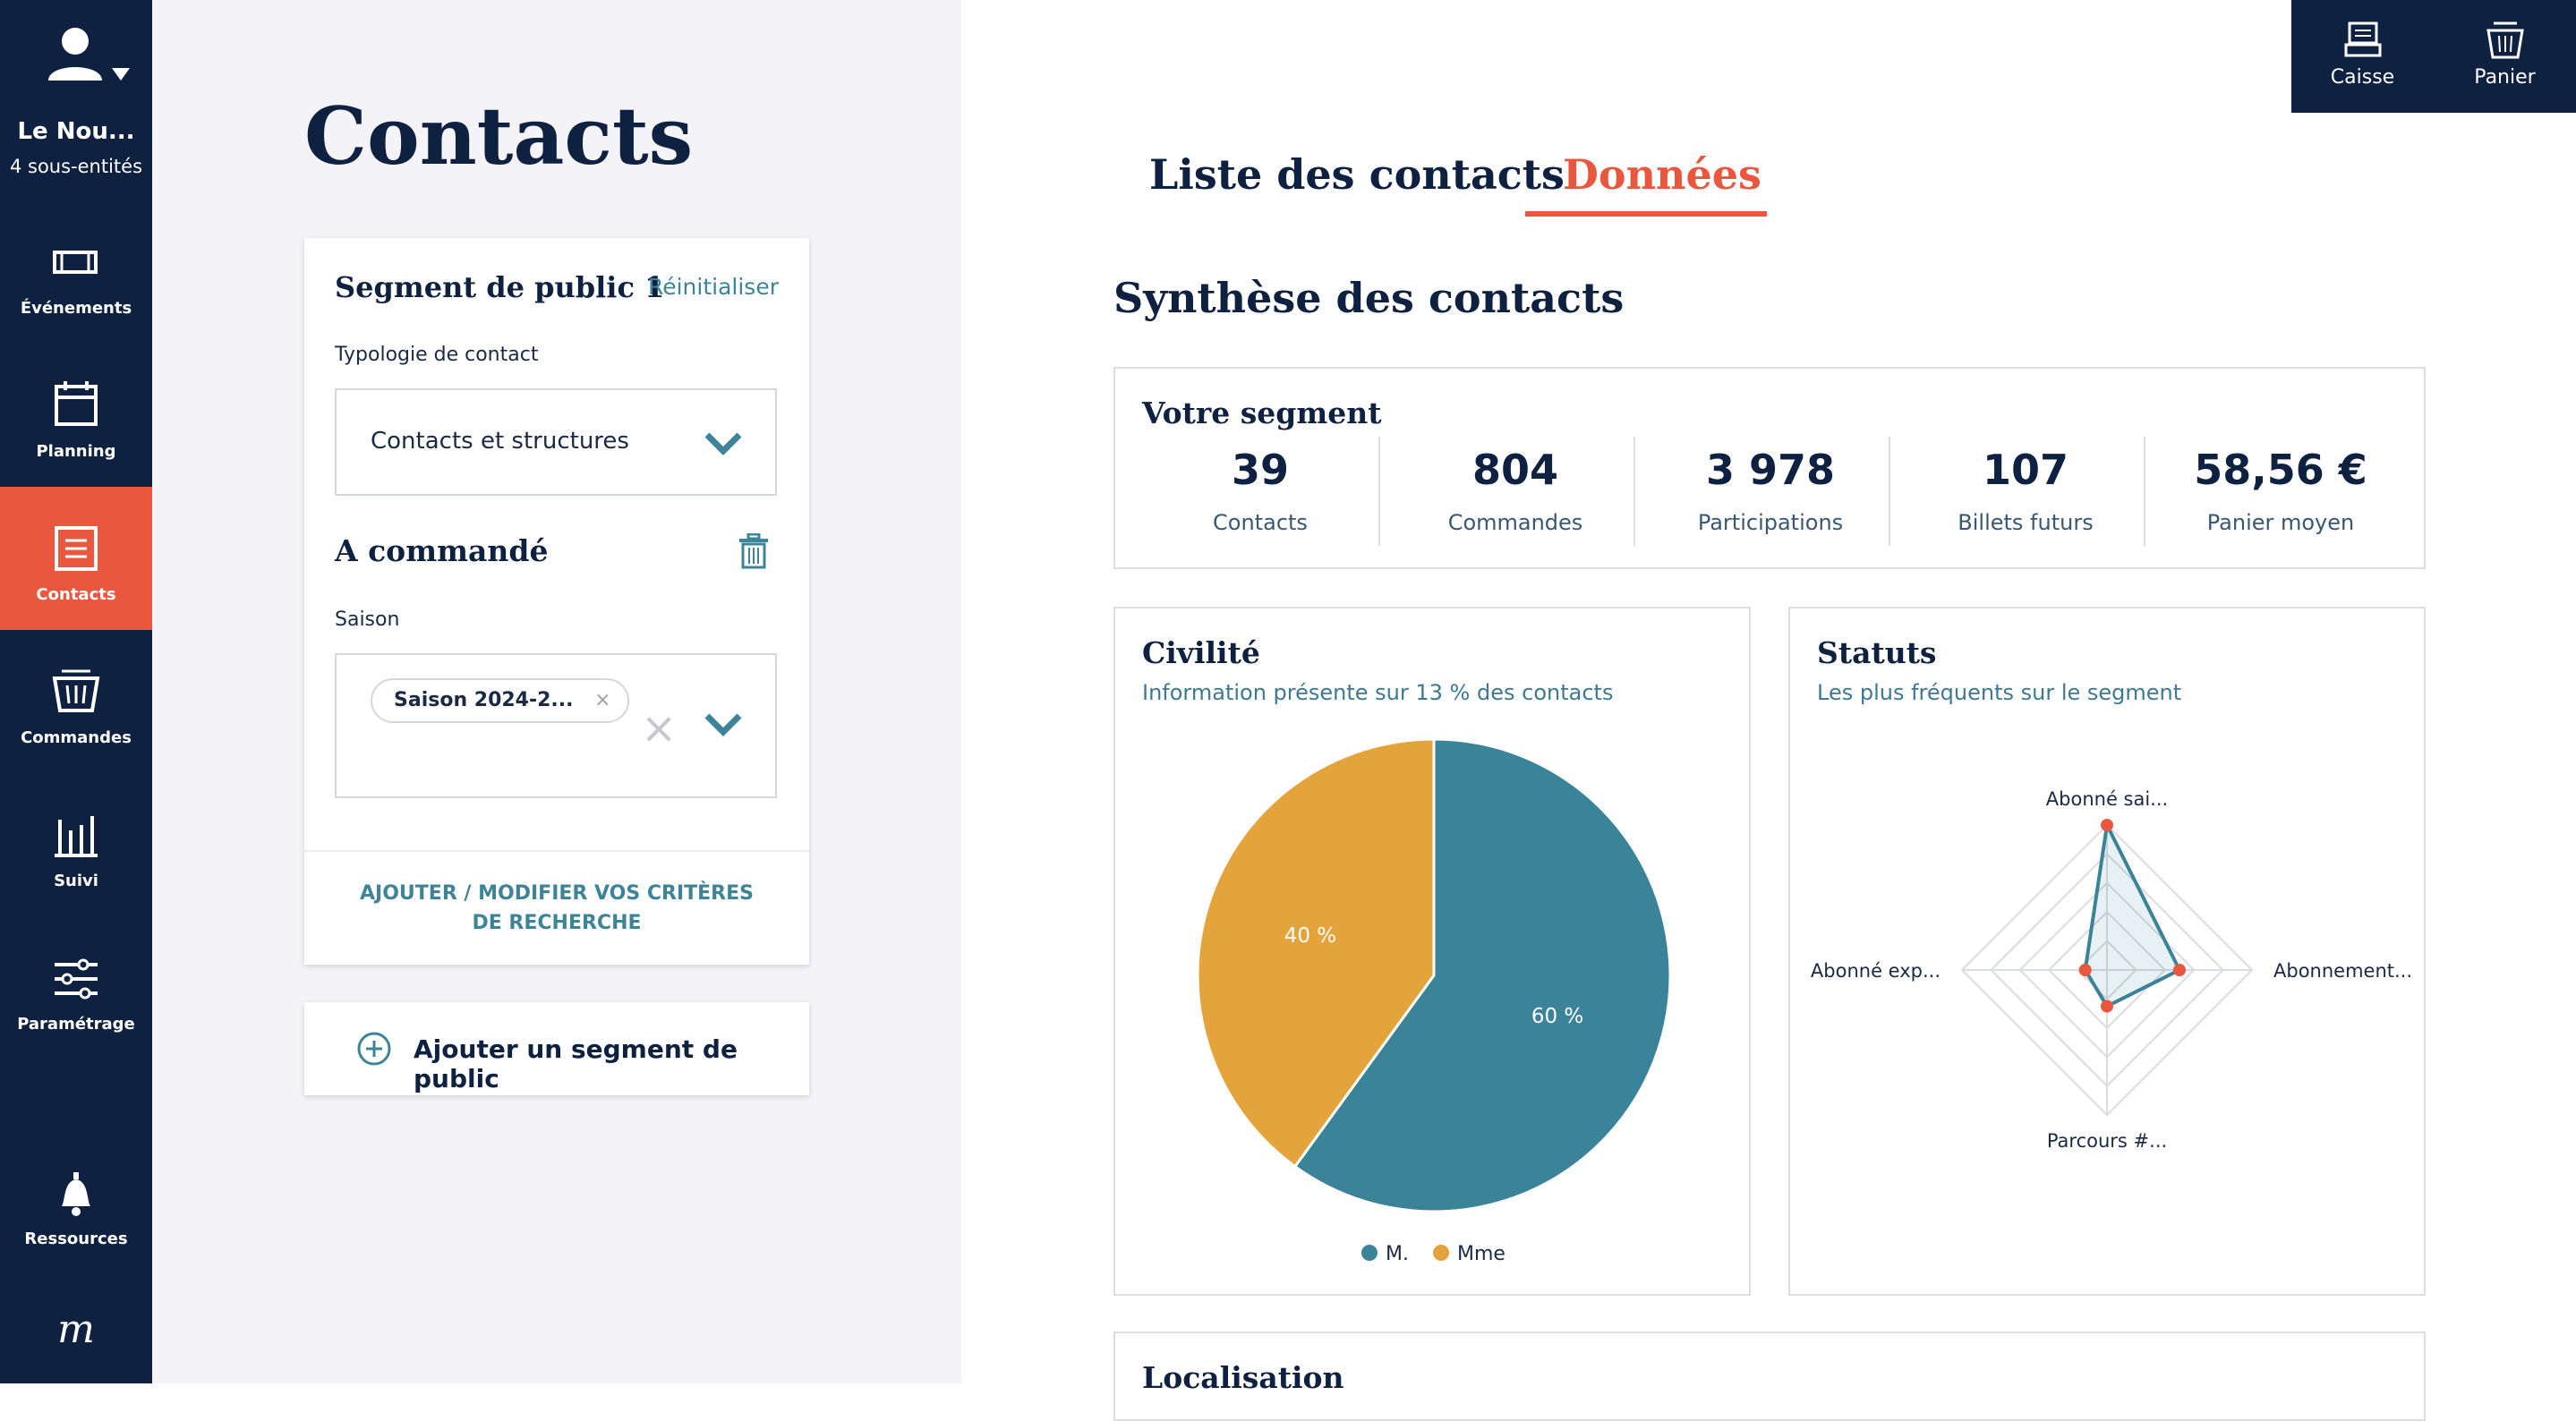 The height and width of the screenshot is (1421, 2576). What do you see at coordinates (2363, 39) in the screenshot?
I see `cash-register-icon` at bounding box center [2363, 39].